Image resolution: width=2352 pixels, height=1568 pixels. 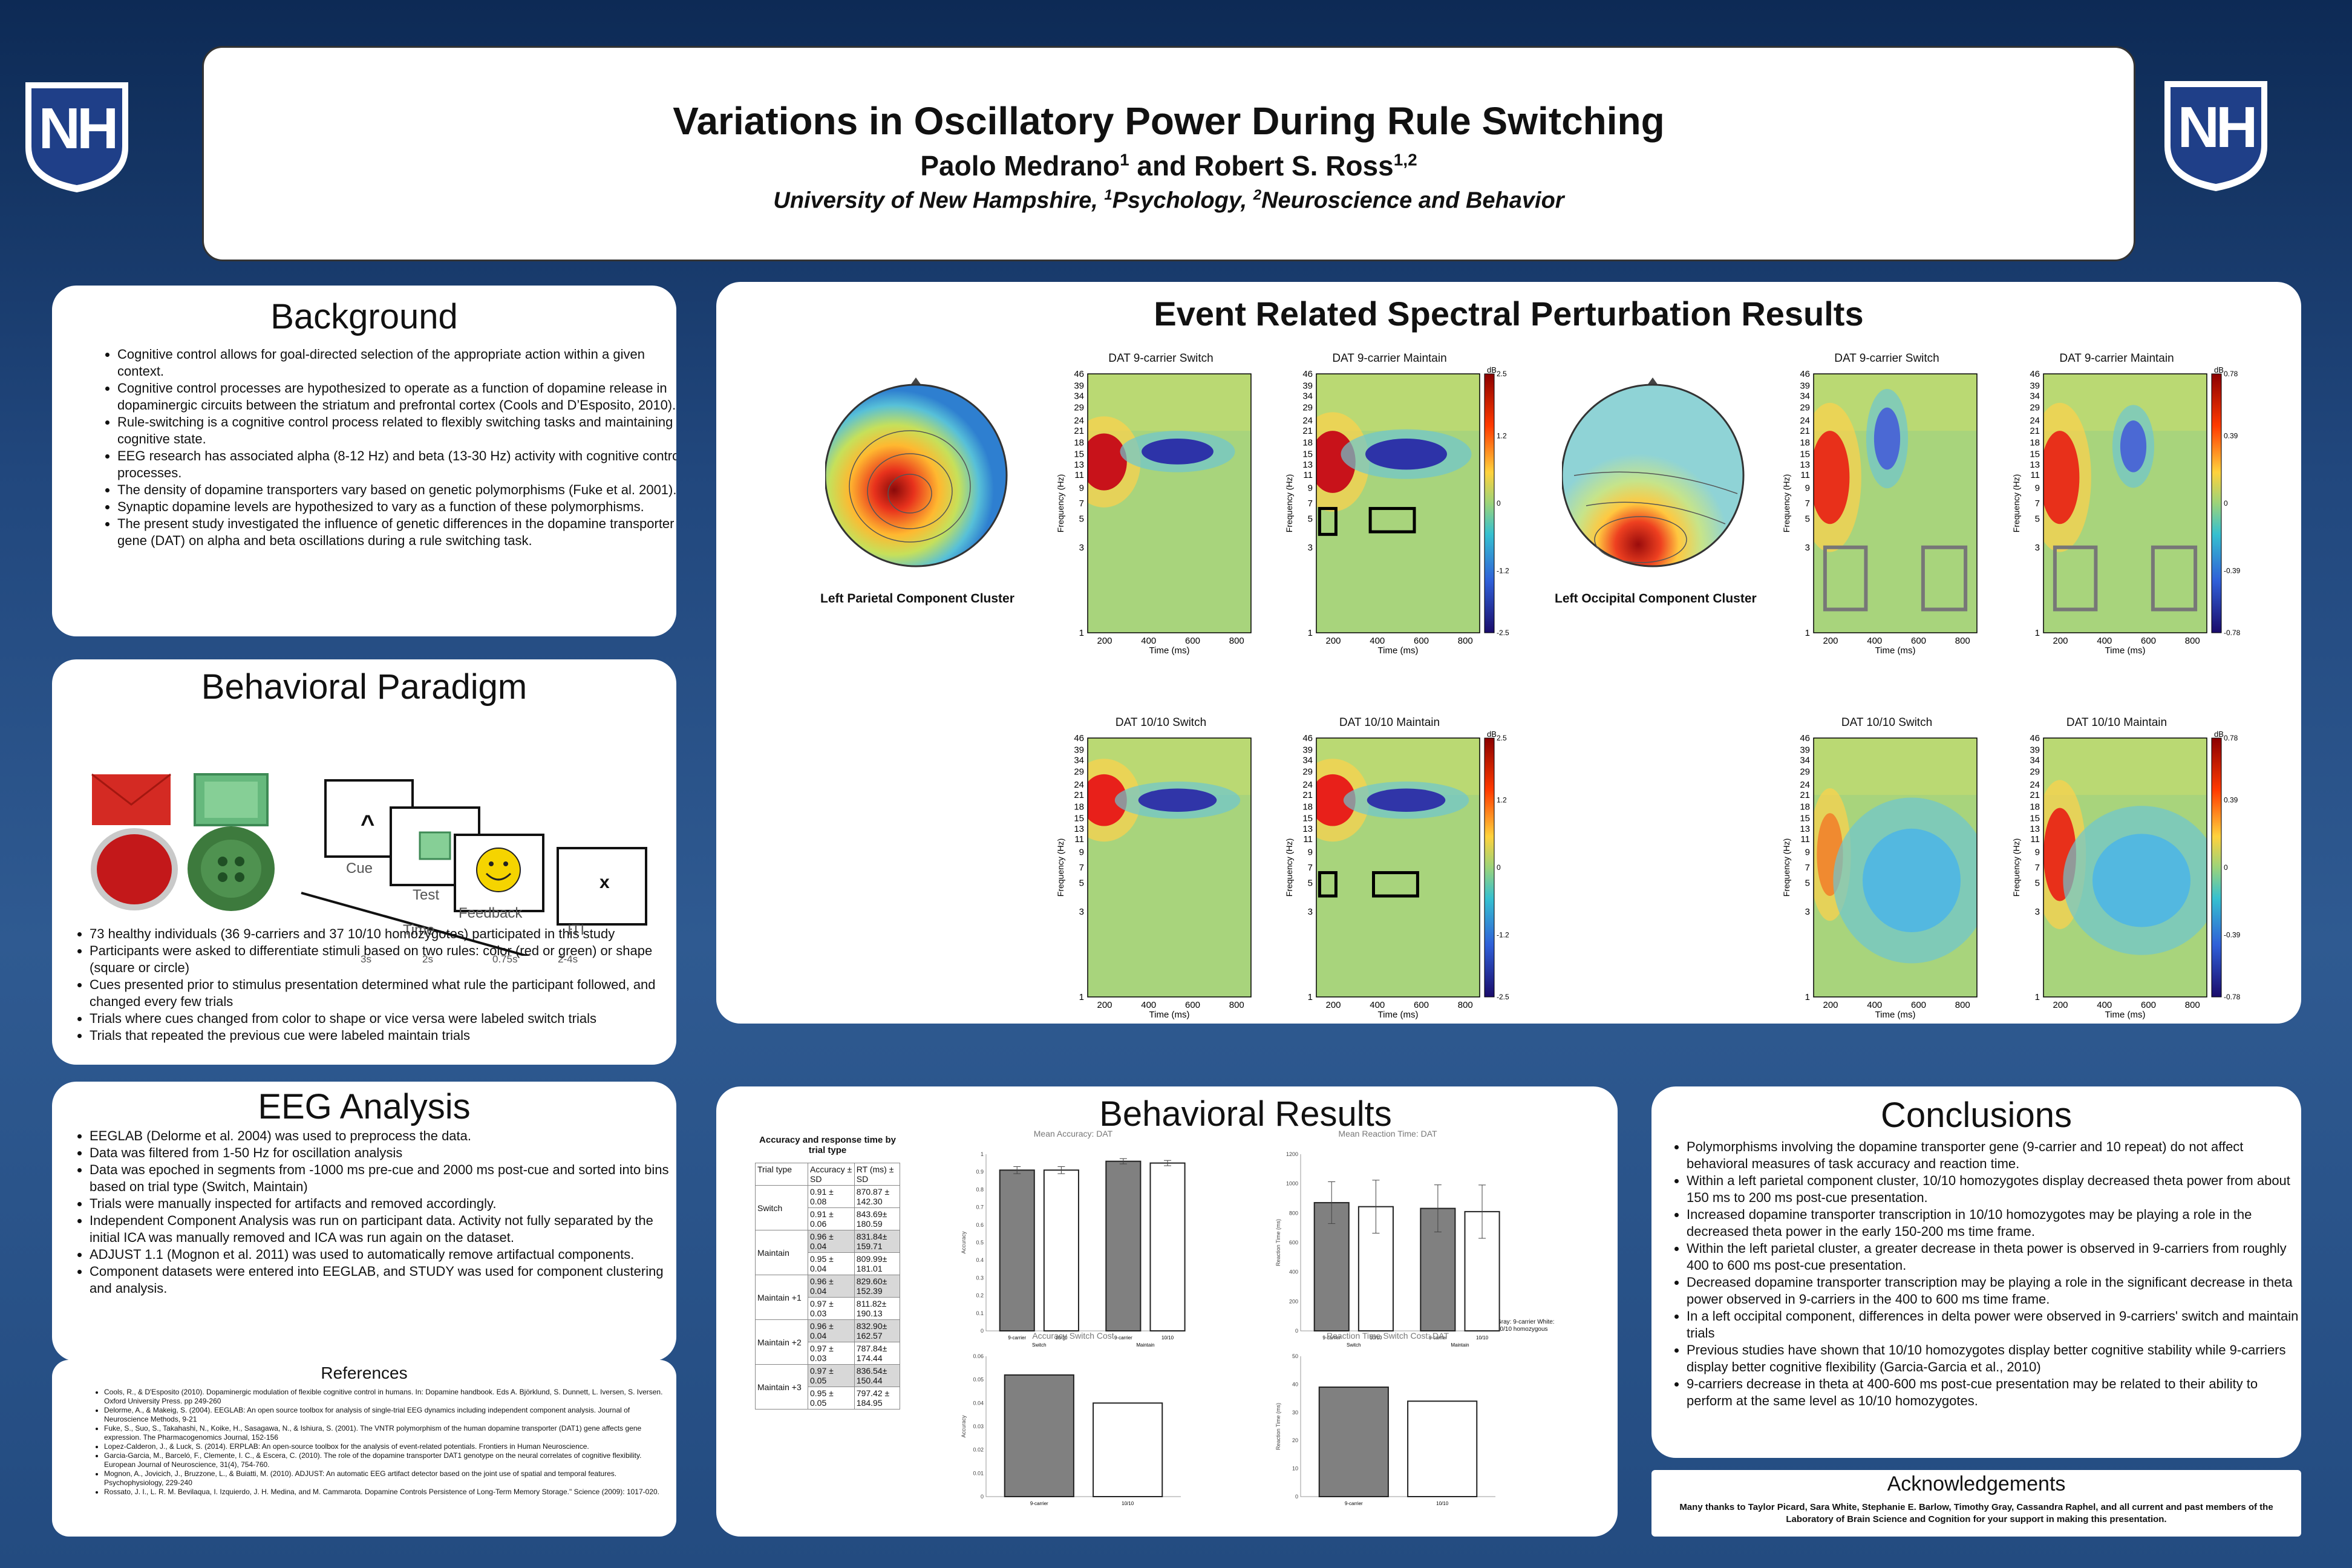 What do you see at coordinates (980, 1225) in the screenshot?
I see `y-tick: 0.6` at bounding box center [980, 1225].